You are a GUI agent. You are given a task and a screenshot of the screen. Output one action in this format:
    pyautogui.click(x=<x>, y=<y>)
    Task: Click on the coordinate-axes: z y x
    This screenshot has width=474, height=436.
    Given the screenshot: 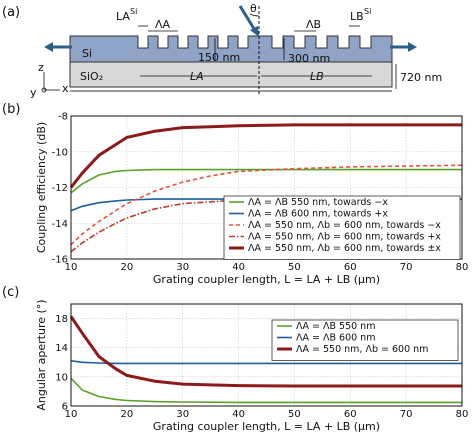 What is the action you would take?
    pyautogui.click(x=49, y=80)
    